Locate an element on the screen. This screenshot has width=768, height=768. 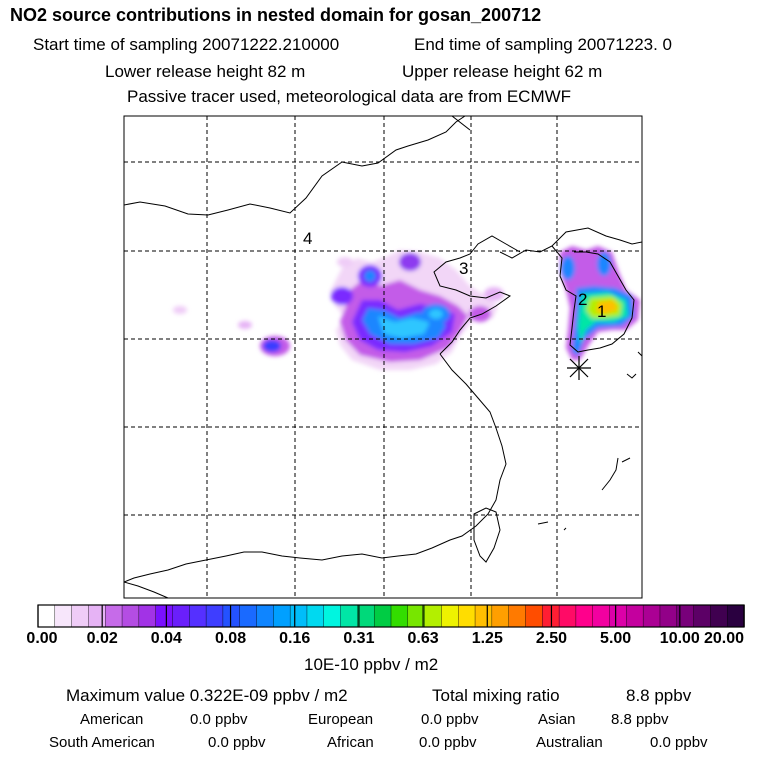
end-time: End time of sampling 20071223. 0 is located at coordinates (543, 44).